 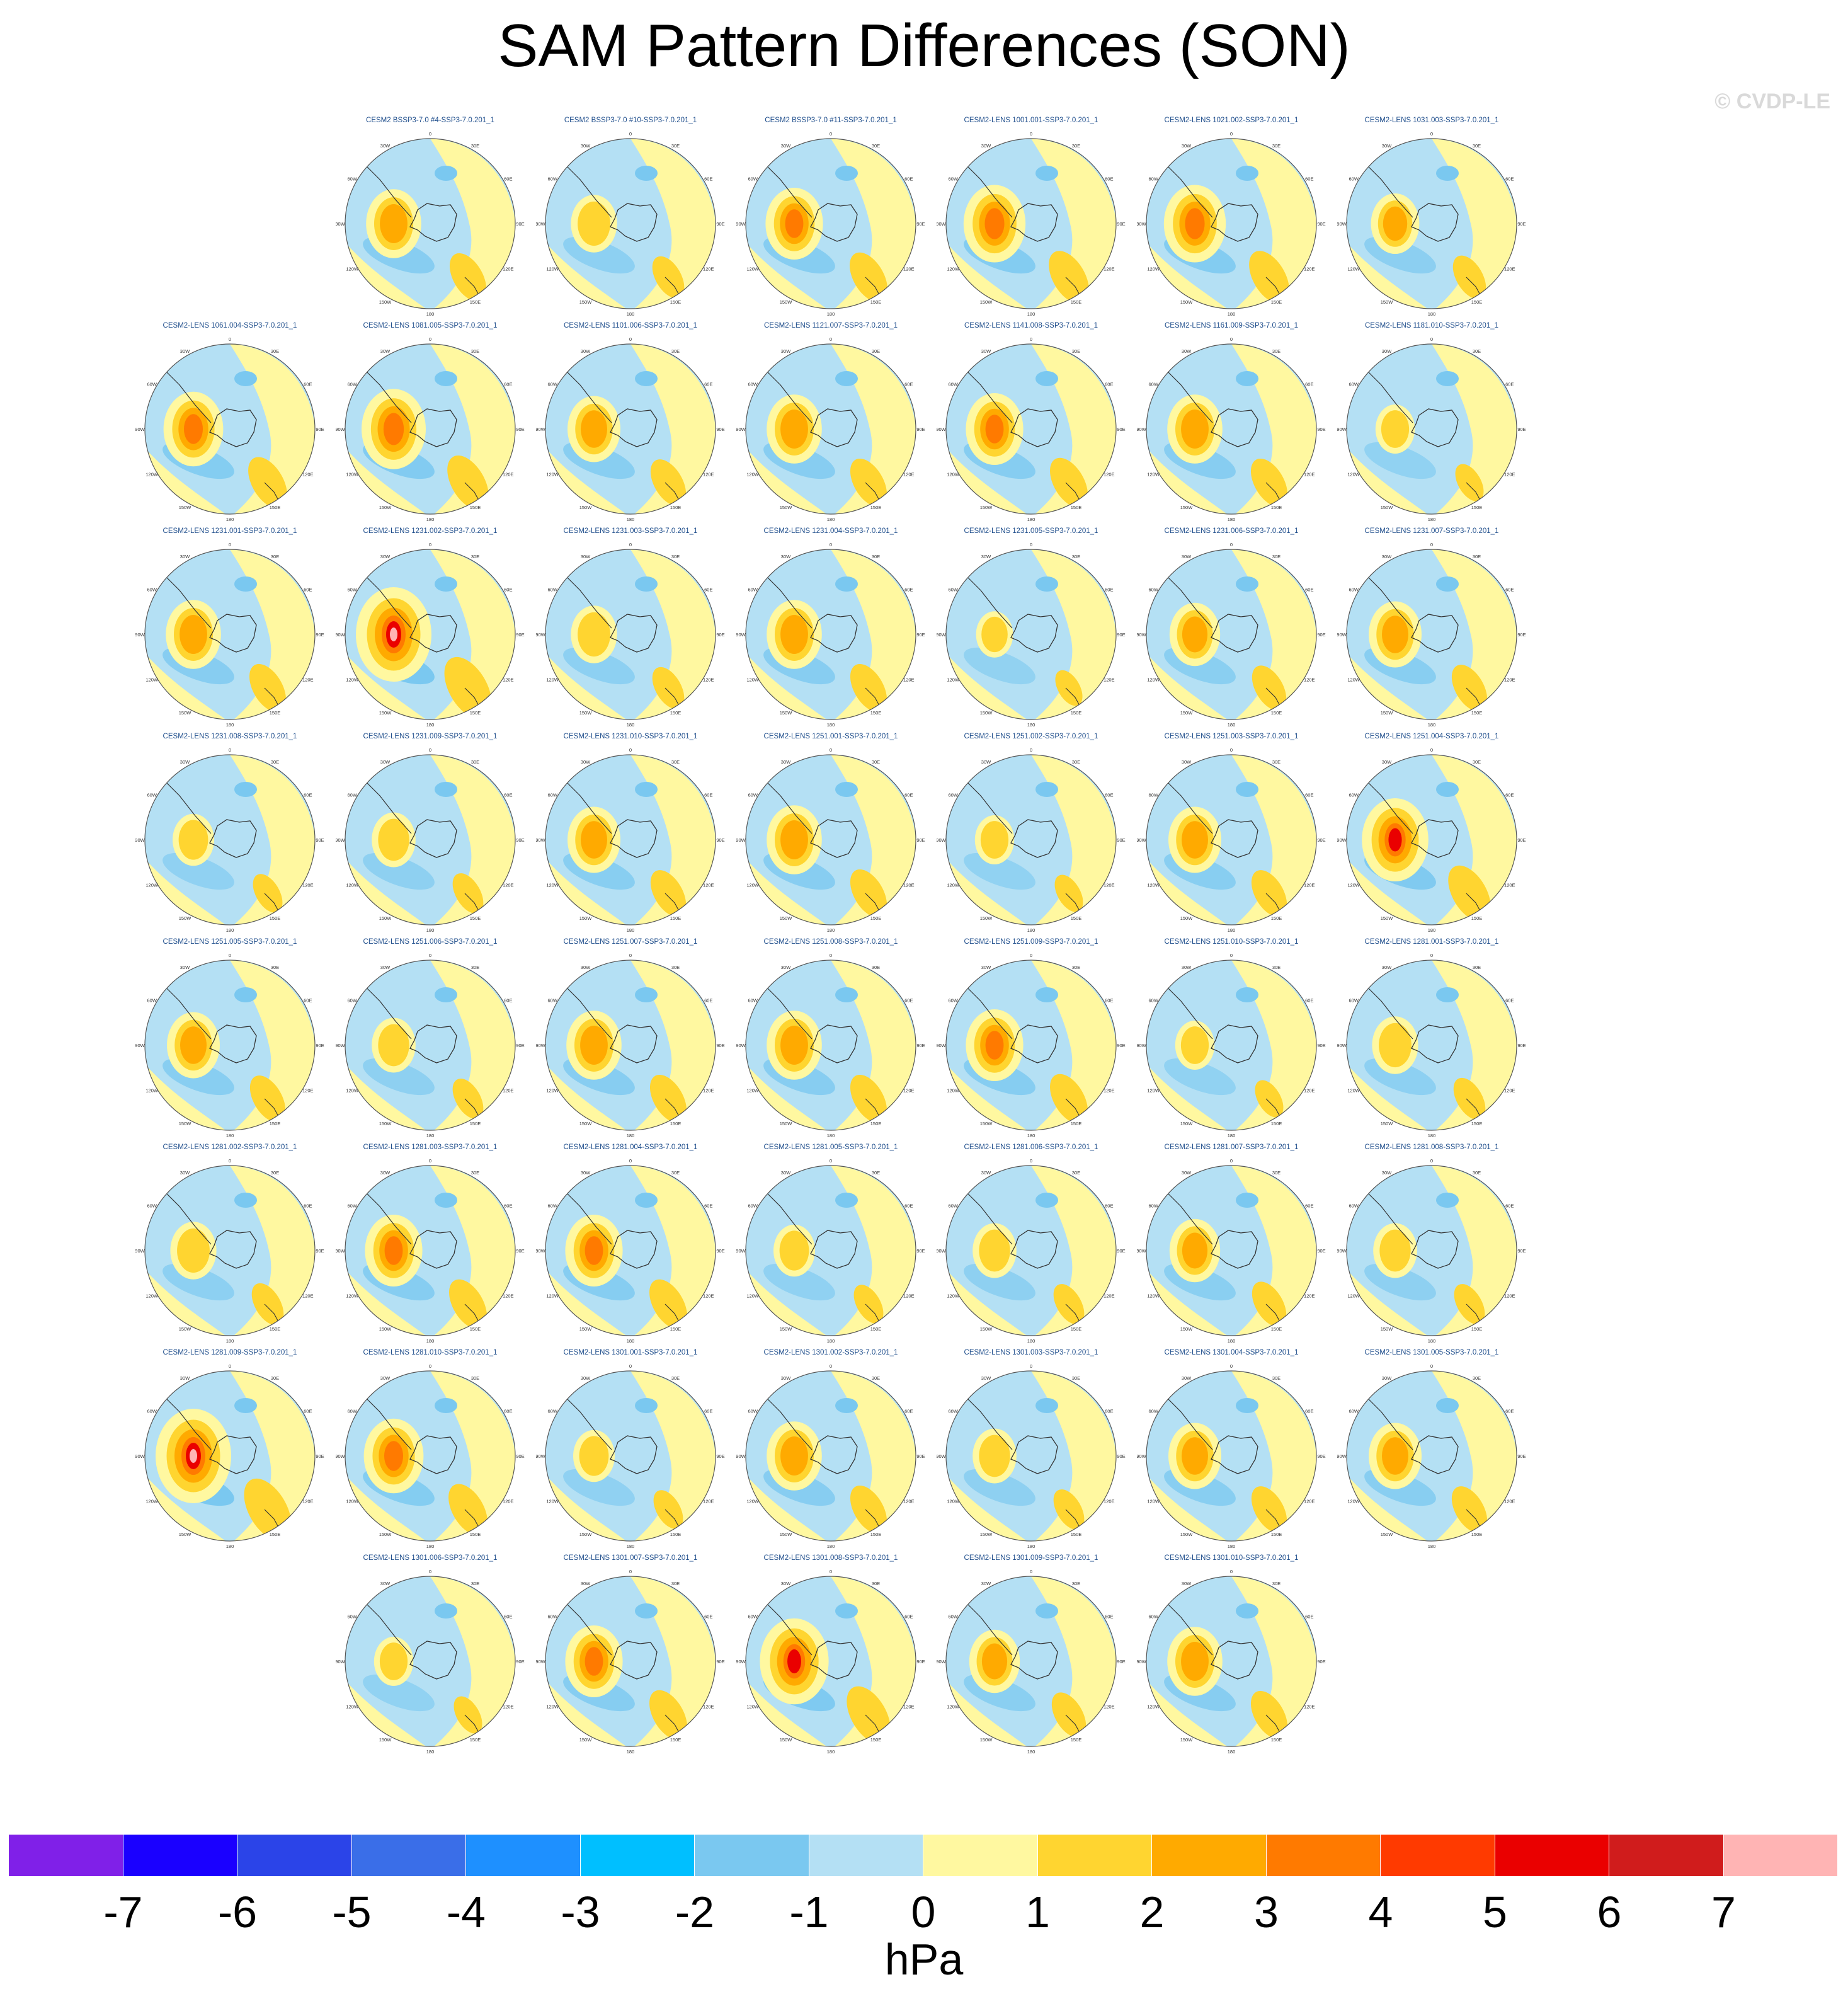 What do you see at coordinates (1431, 1352) in the screenshot?
I see `panel-label: CESM2-LENS 1301.005-SSP3-7.0.201_1` at bounding box center [1431, 1352].